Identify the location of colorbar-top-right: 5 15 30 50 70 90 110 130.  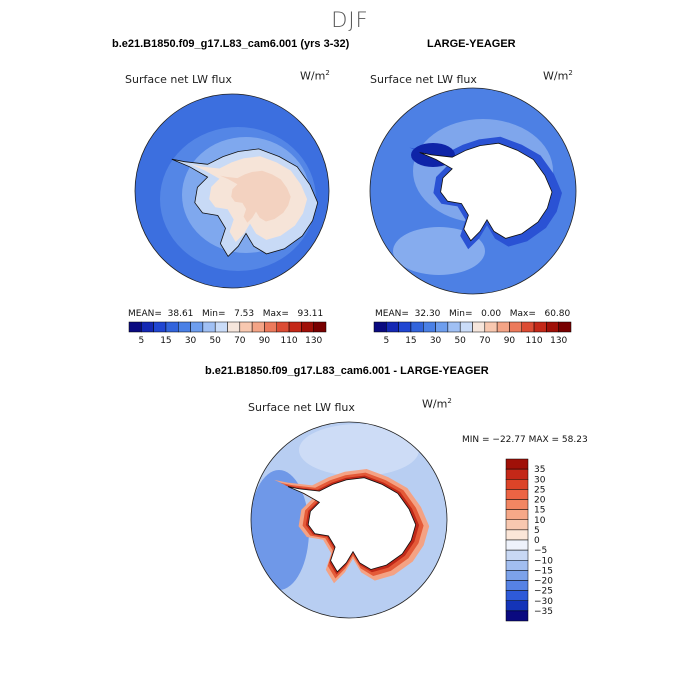
(472, 333).